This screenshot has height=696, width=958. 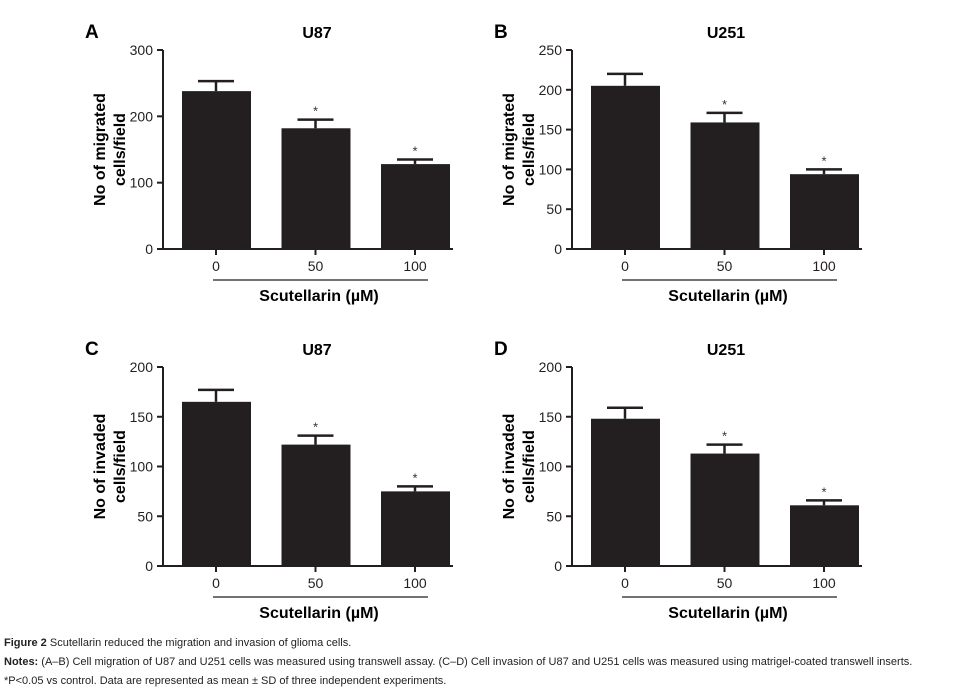 I want to click on panel-letter: D, so click(x=501, y=349).